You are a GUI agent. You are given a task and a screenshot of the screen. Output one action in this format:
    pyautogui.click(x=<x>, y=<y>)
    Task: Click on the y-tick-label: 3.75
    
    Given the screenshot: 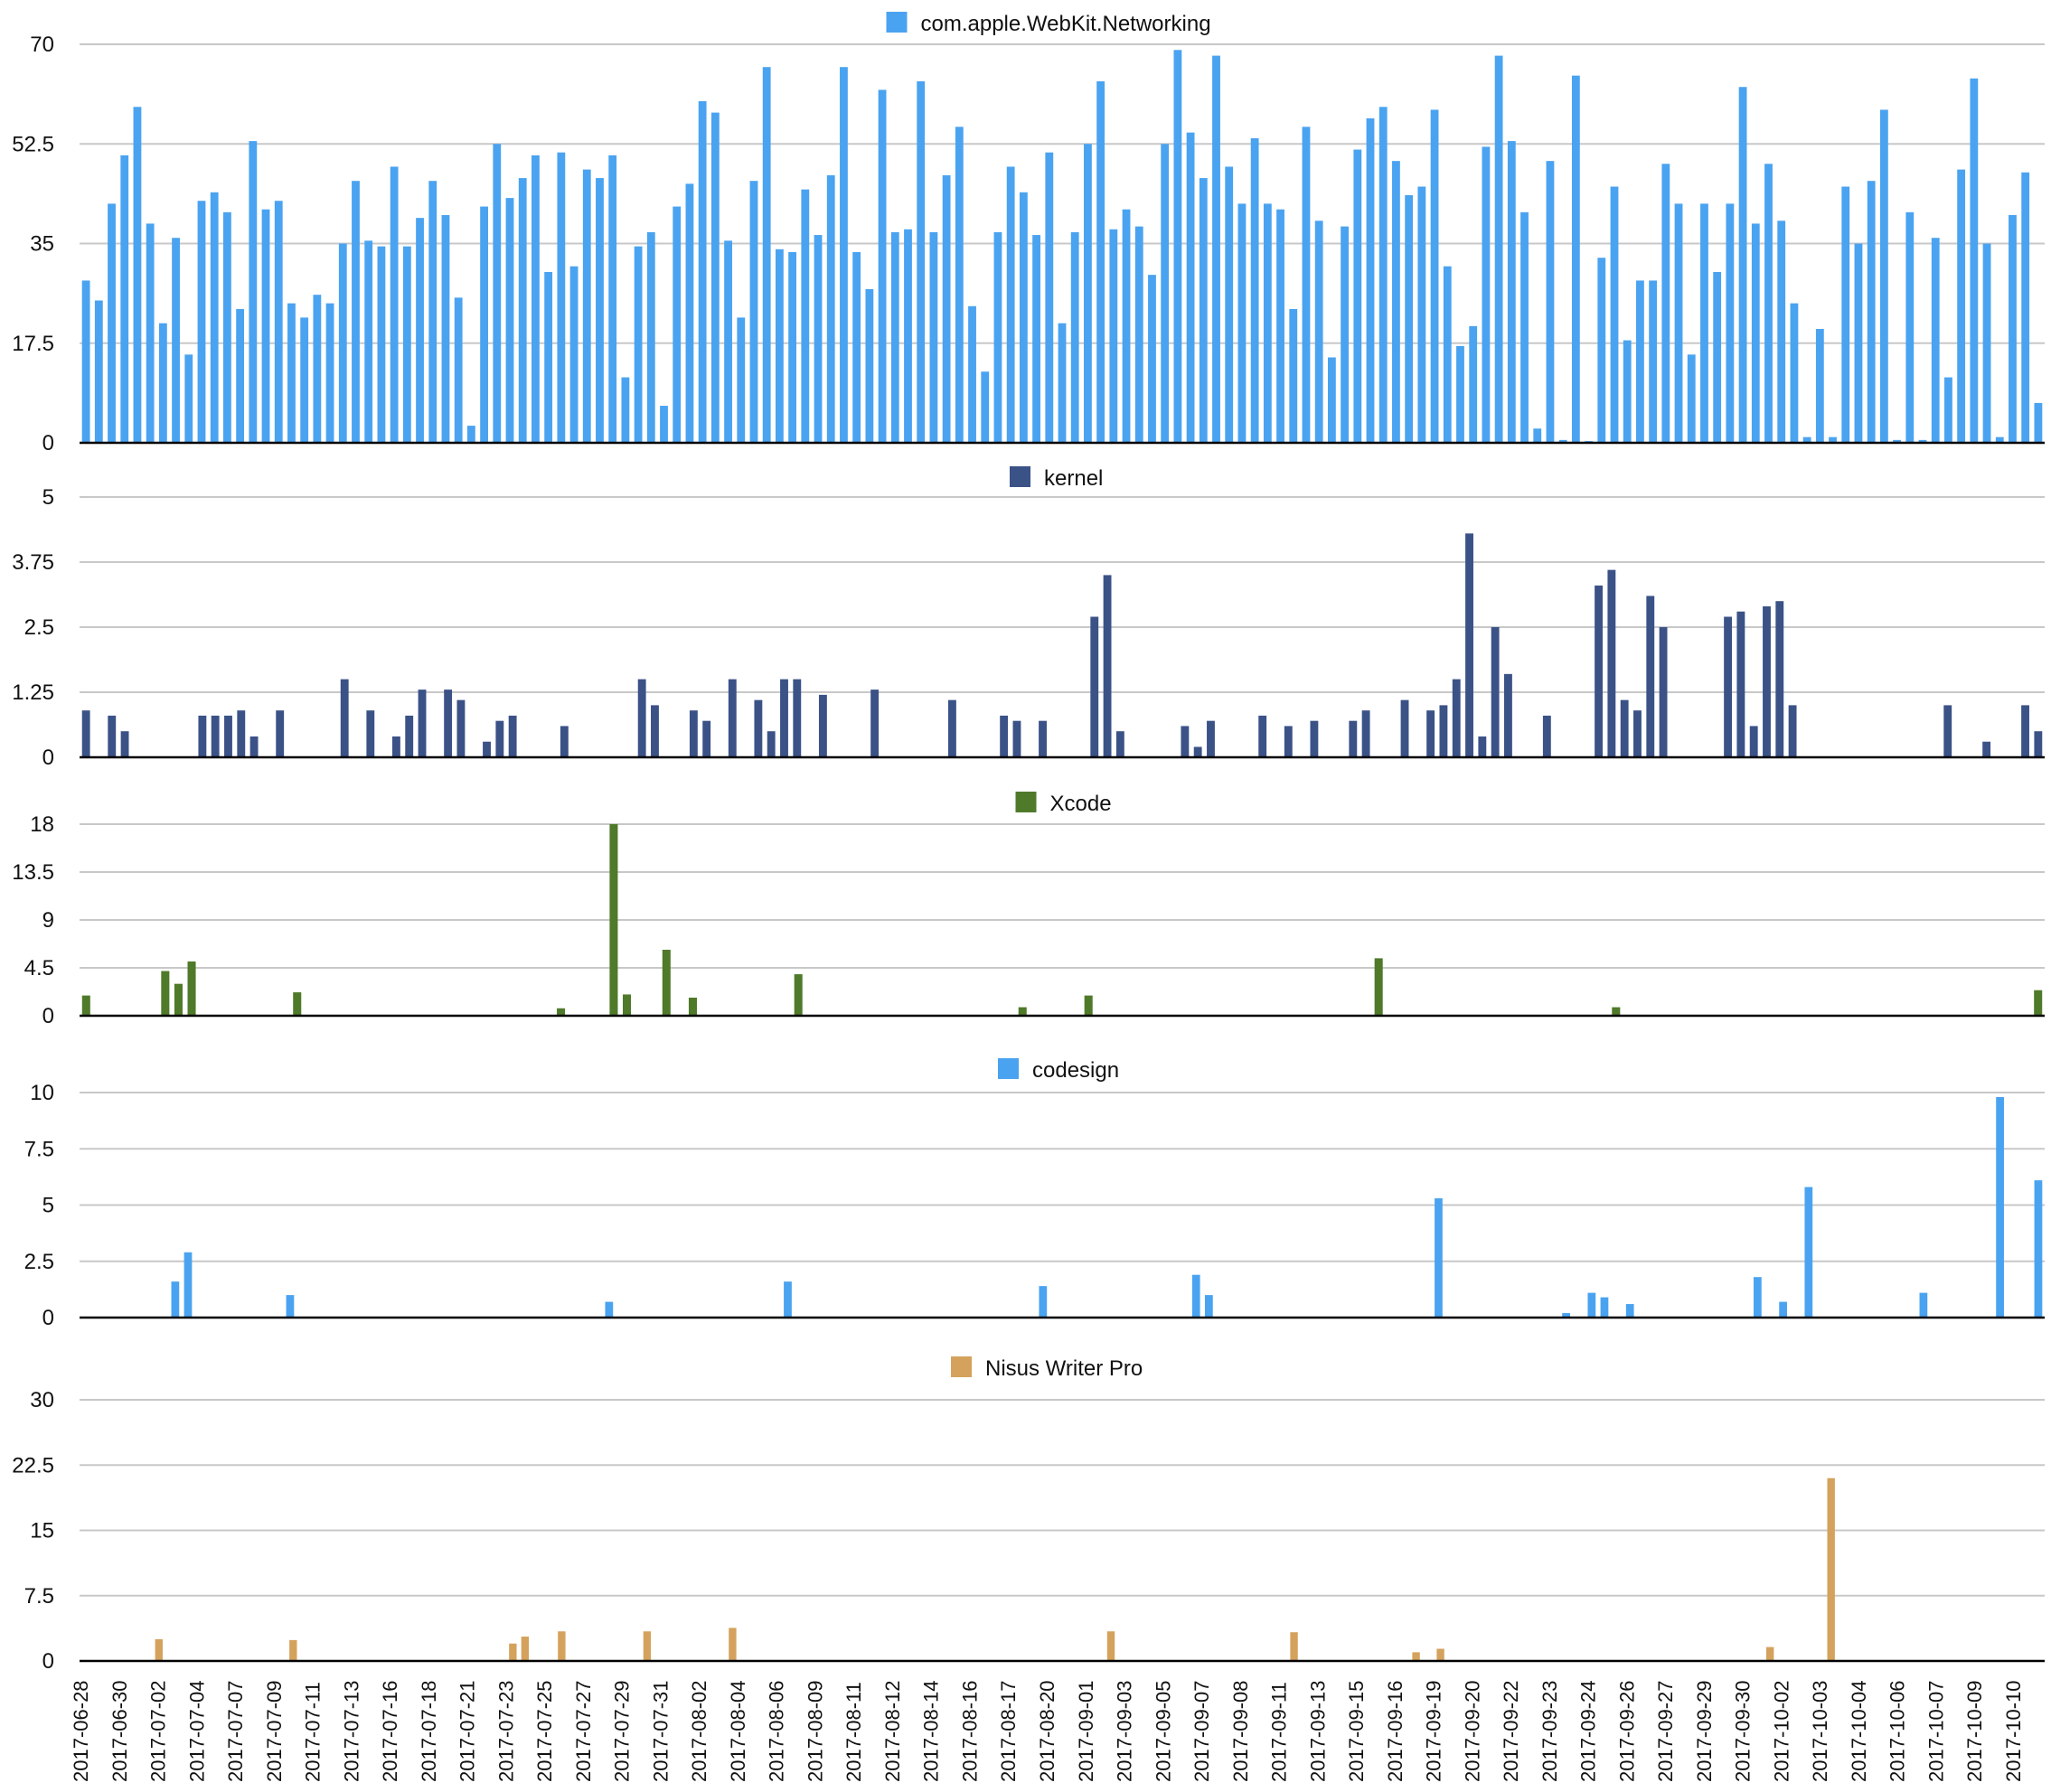 What is the action you would take?
    pyautogui.click(x=33, y=562)
    